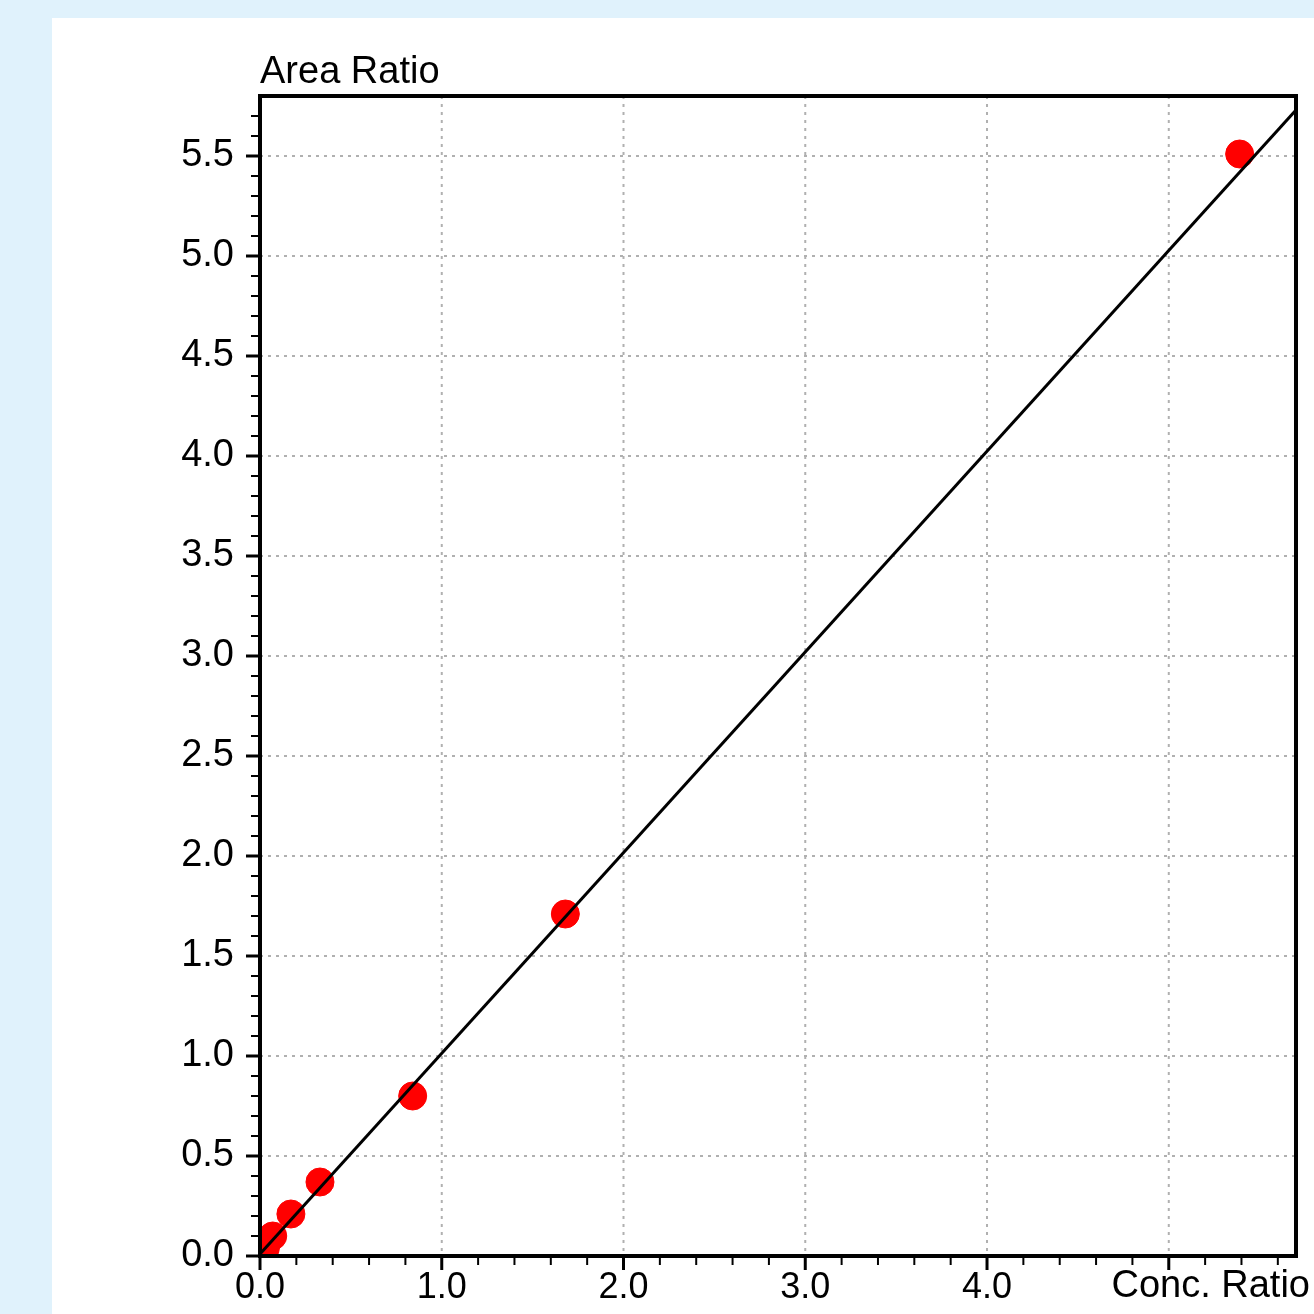 This screenshot has width=1314, height=1314. I want to click on y-tick-label: 4.0, so click(207, 453).